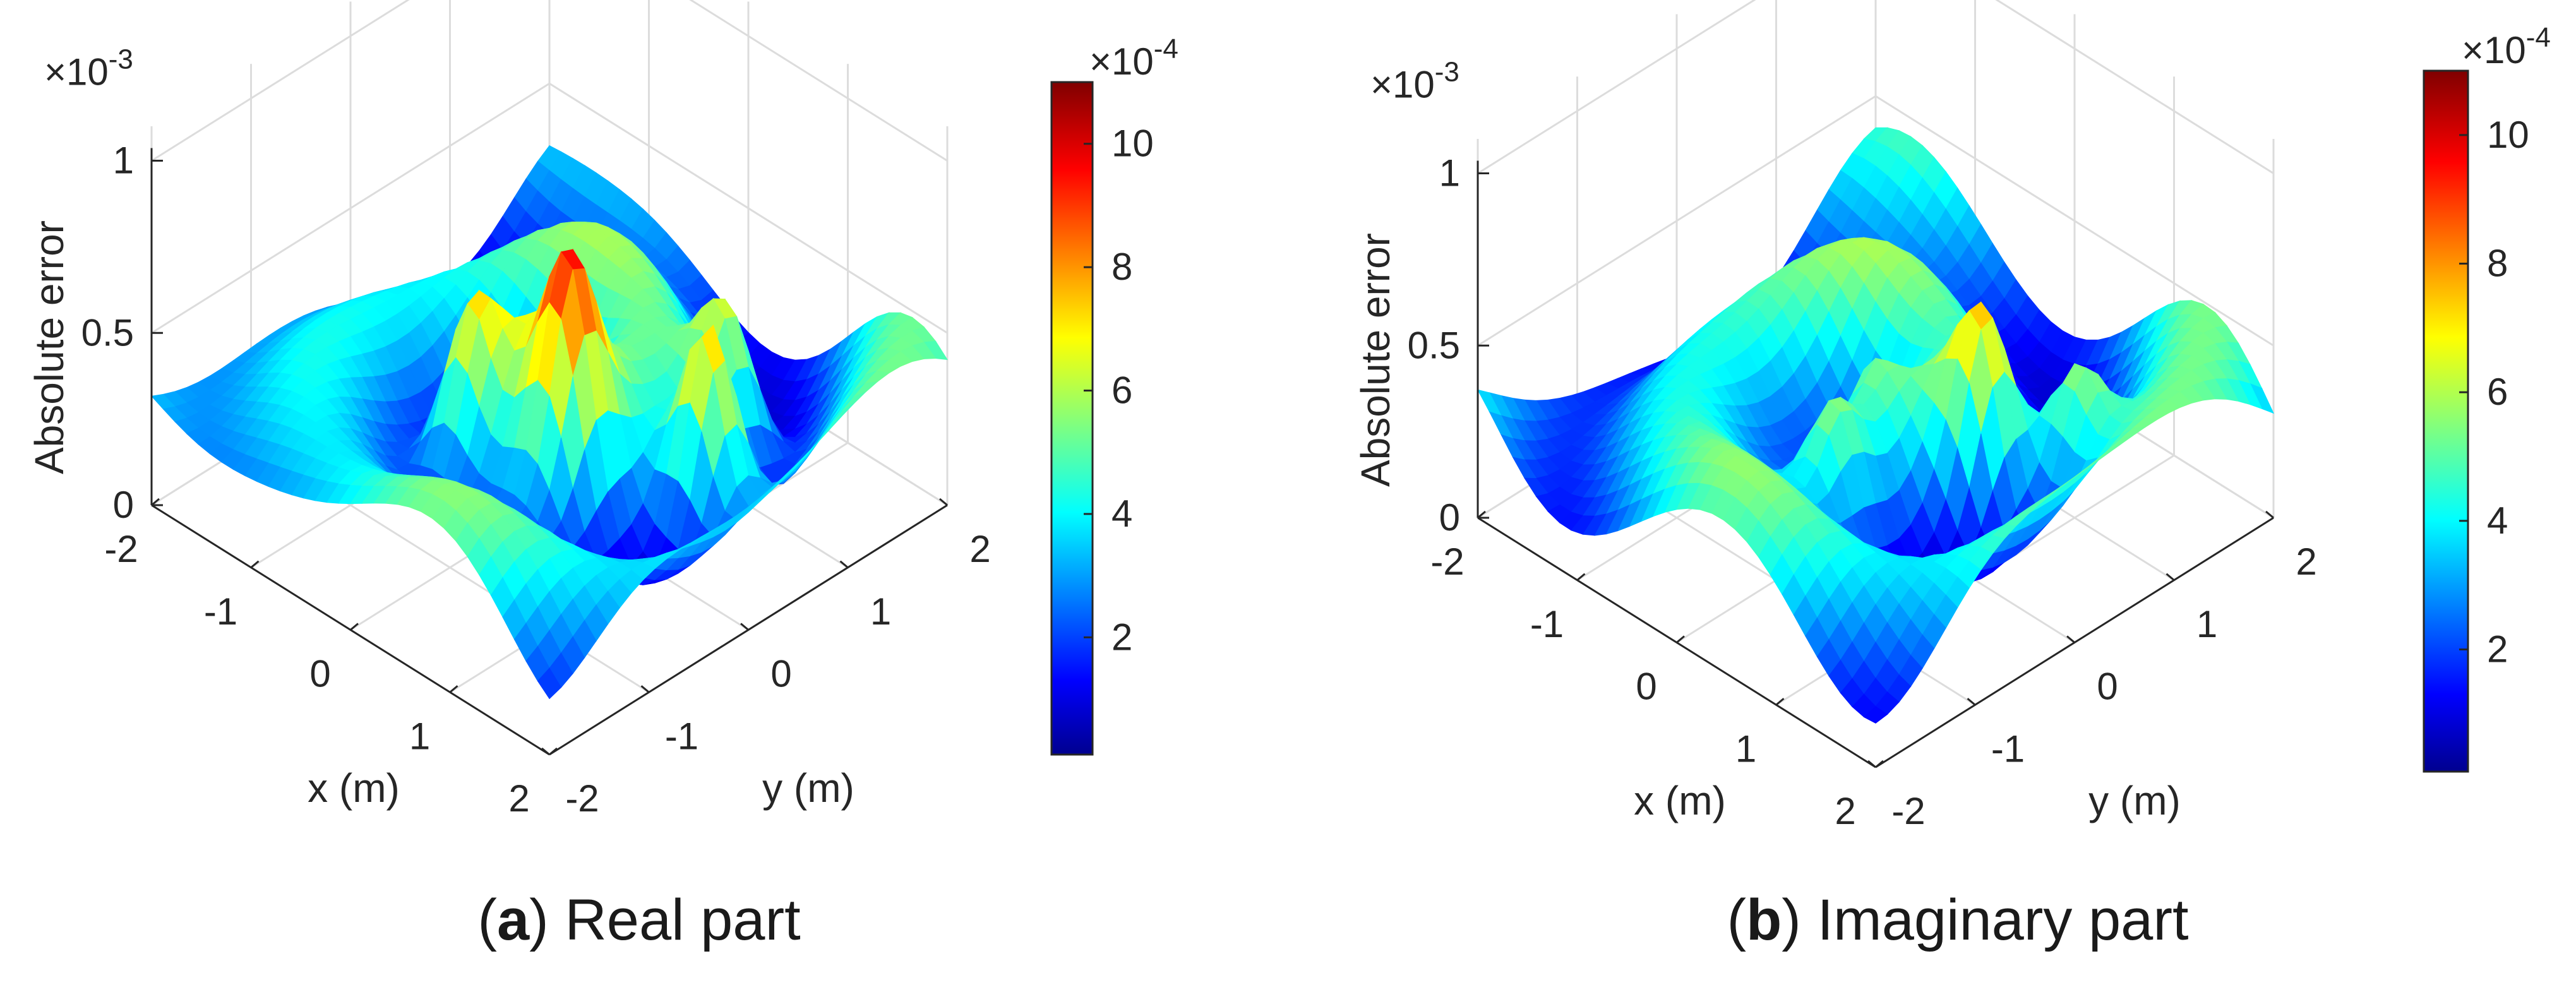  What do you see at coordinates (638, 920) in the screenshot?
I see `panel-caption: (a) Real part` at bounding box center [638, 920].